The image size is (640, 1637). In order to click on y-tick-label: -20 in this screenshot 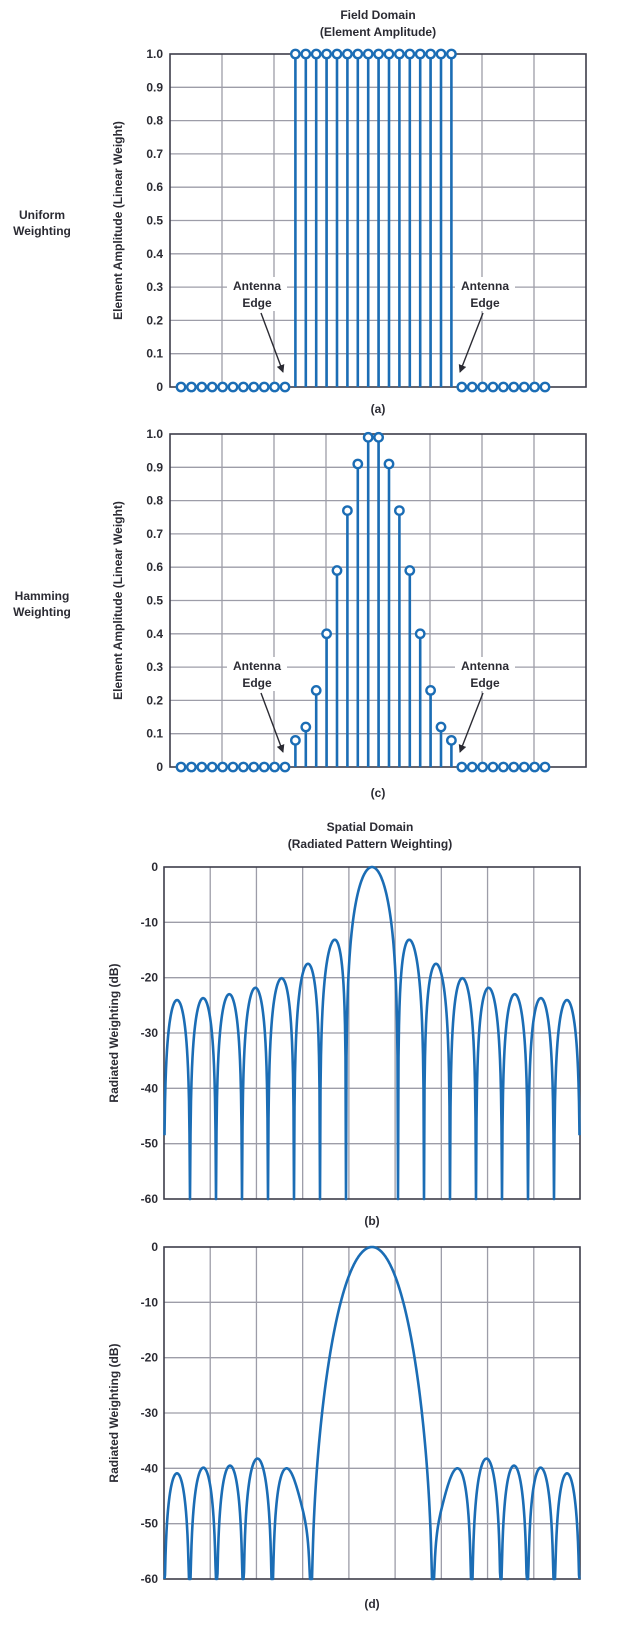, I will do `click(150, 1358)`.